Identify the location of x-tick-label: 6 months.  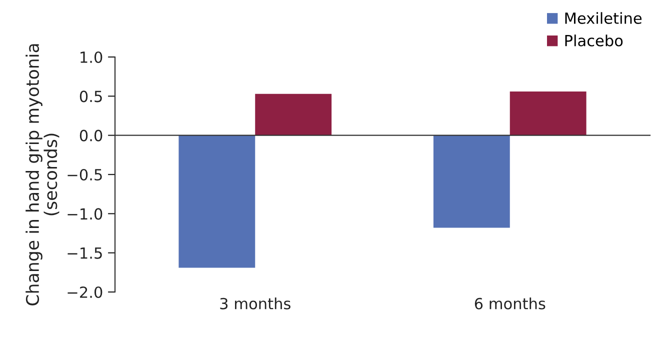
(510, 304).